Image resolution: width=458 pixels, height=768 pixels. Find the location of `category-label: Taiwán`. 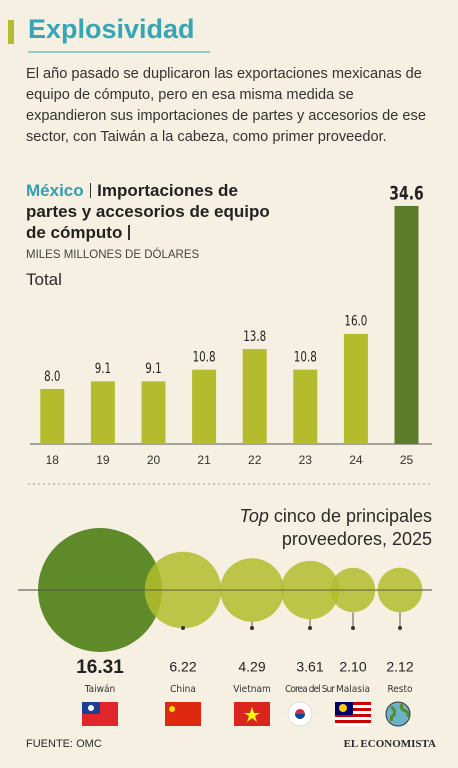

category-label: Taiwán is located at coordinates (99, 689).